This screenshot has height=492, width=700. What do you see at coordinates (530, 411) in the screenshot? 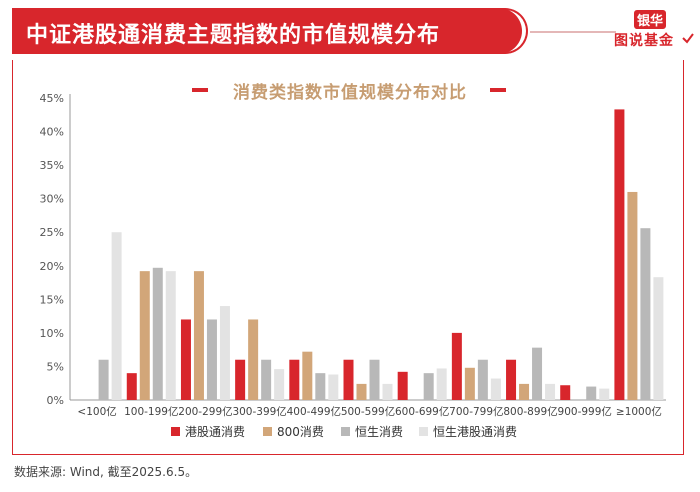
I see `x-tick-label: 800-899亿` at bounding box center [530, 411].